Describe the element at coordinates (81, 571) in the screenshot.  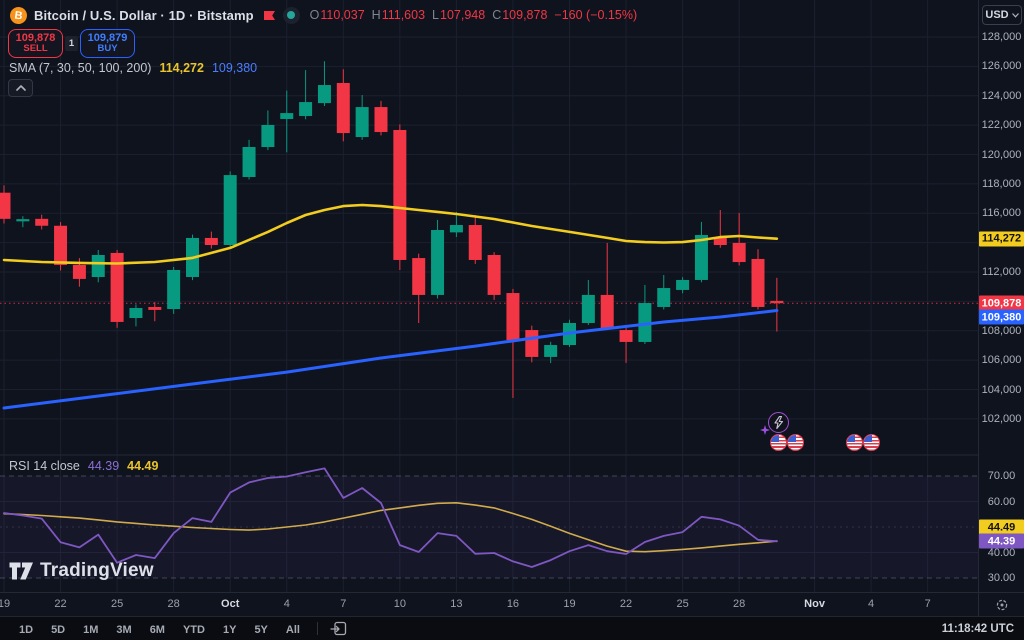
I see `tradingview-watermark: TradingView` at that location.